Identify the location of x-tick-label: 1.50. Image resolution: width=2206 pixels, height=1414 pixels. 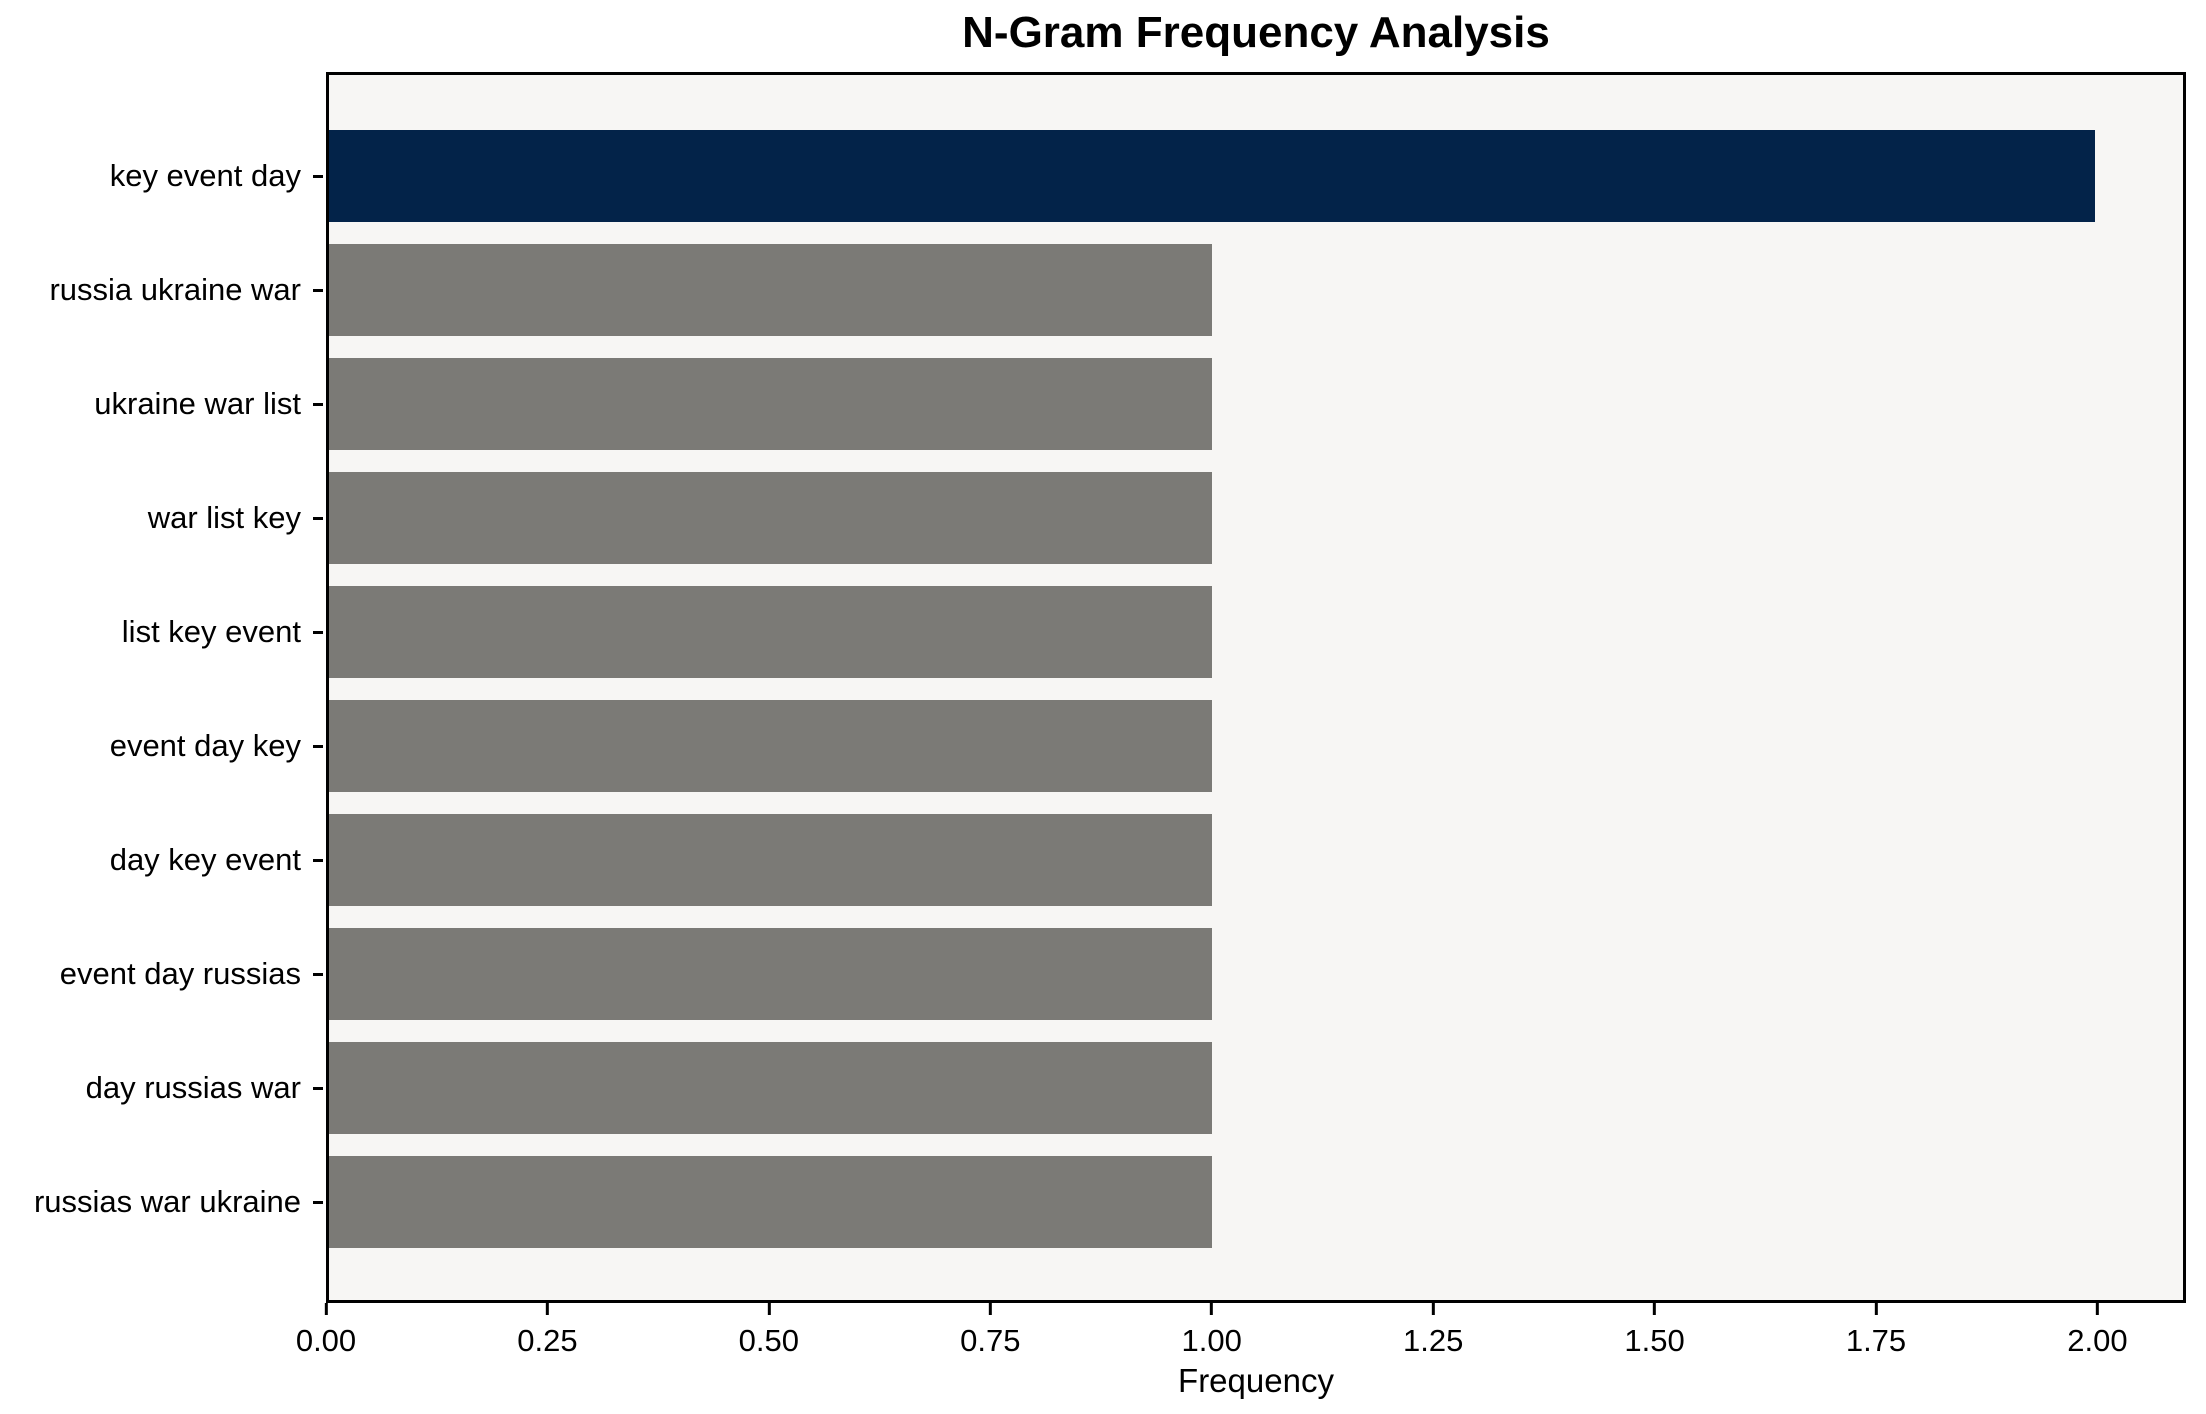
(1654, 1340).